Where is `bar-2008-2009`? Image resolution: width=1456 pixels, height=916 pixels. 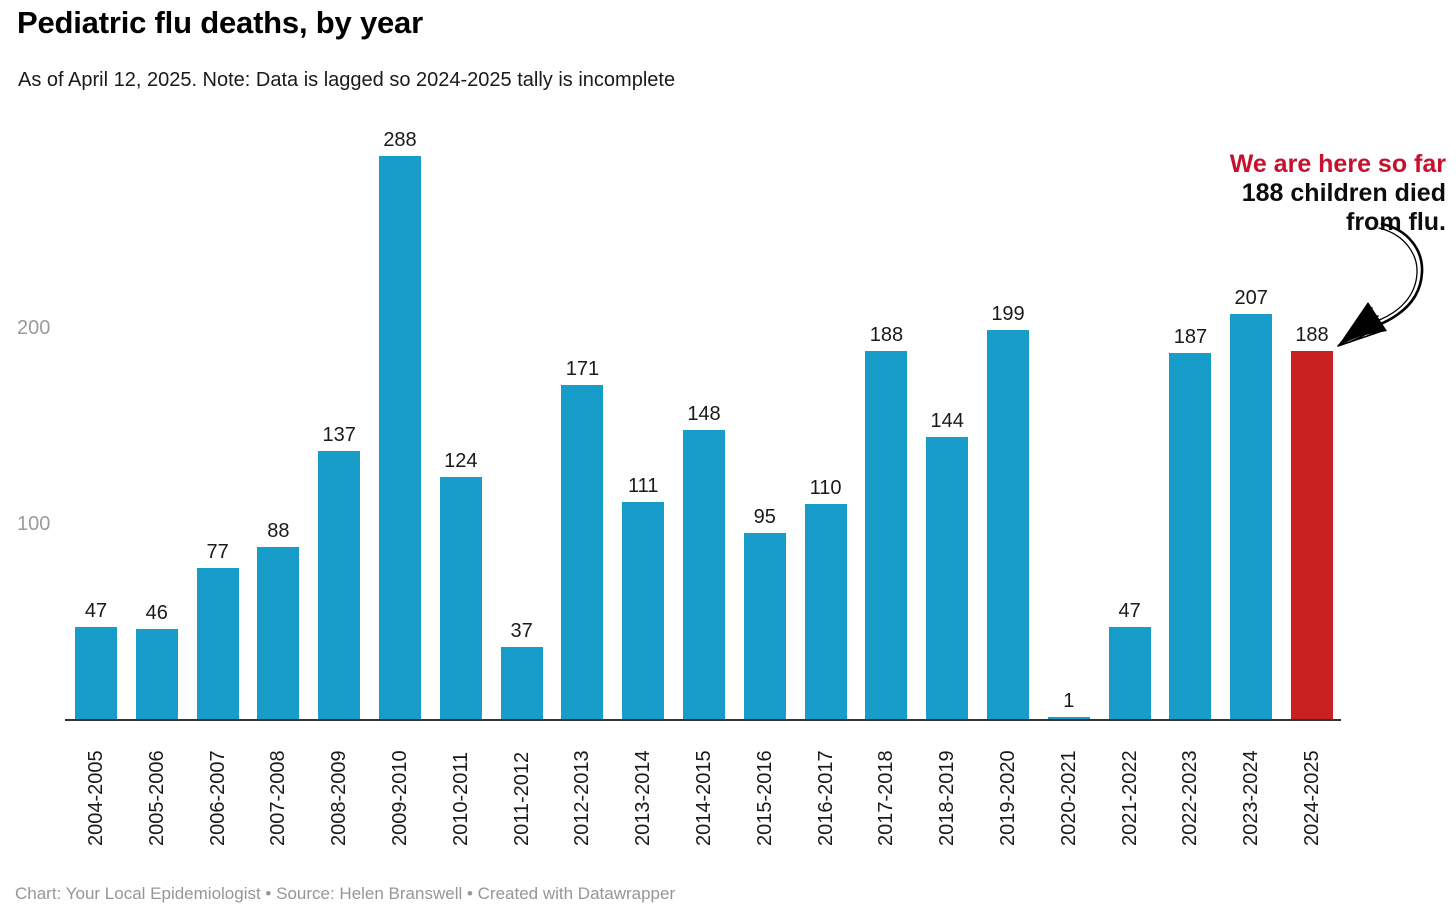
bar-2008-2009 is located at coordinates (339, 585).